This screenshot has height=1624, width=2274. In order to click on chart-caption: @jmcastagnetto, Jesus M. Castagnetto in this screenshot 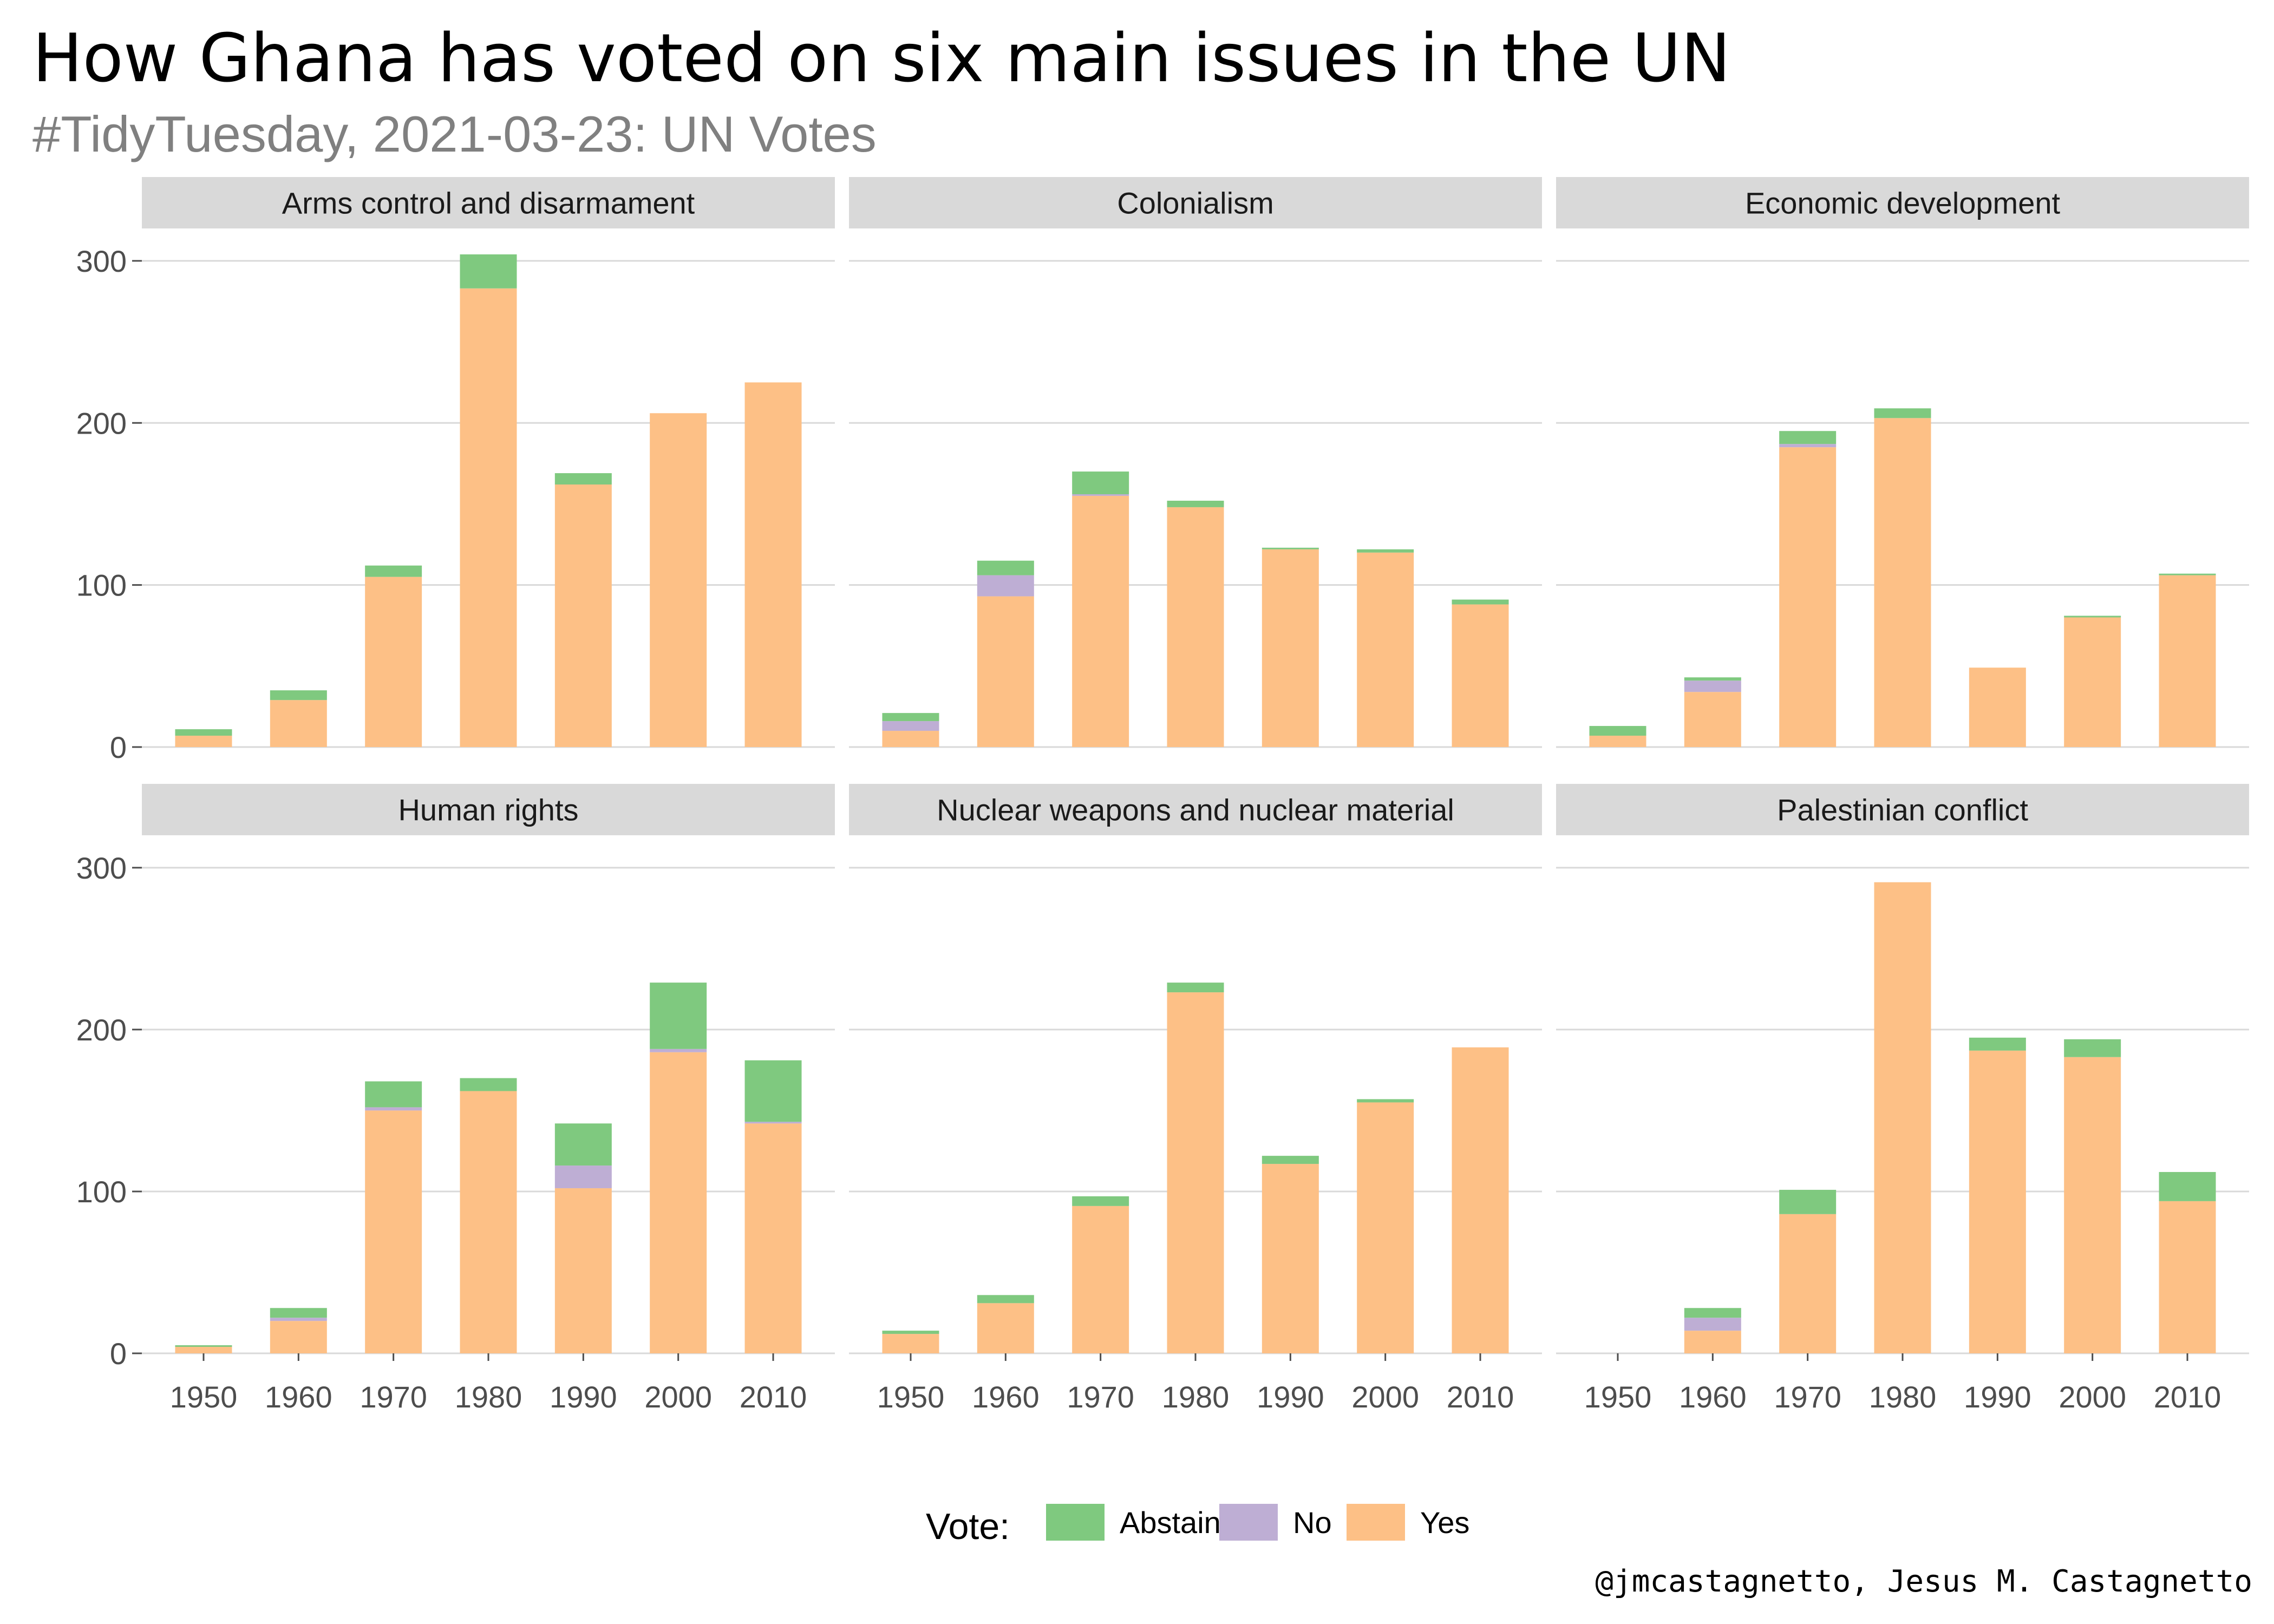, I will do `click(1924, 1581)`.